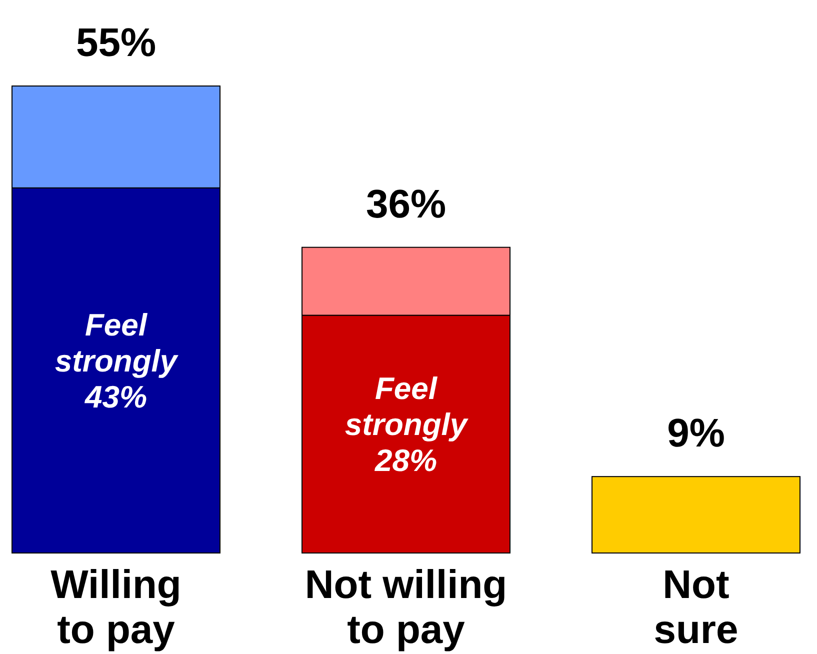  I want to click on data-label: Feel strongly 28%, so click(406, 424).